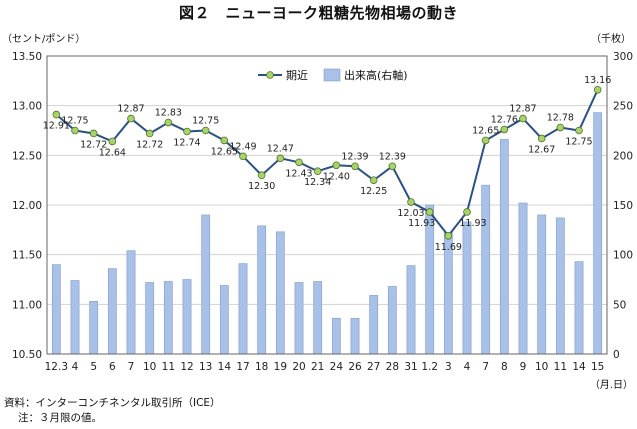 The width and height of the screenshot is (637, 429). Describe the element at coordinates (261, 186) in the screenshot. I see `price-data-label: 12.30` at that location.